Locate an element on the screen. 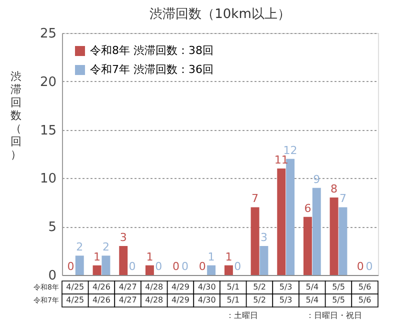 The image size is (402, 333). x-tick-label: 5/4 is located at coordinates (312, 287).